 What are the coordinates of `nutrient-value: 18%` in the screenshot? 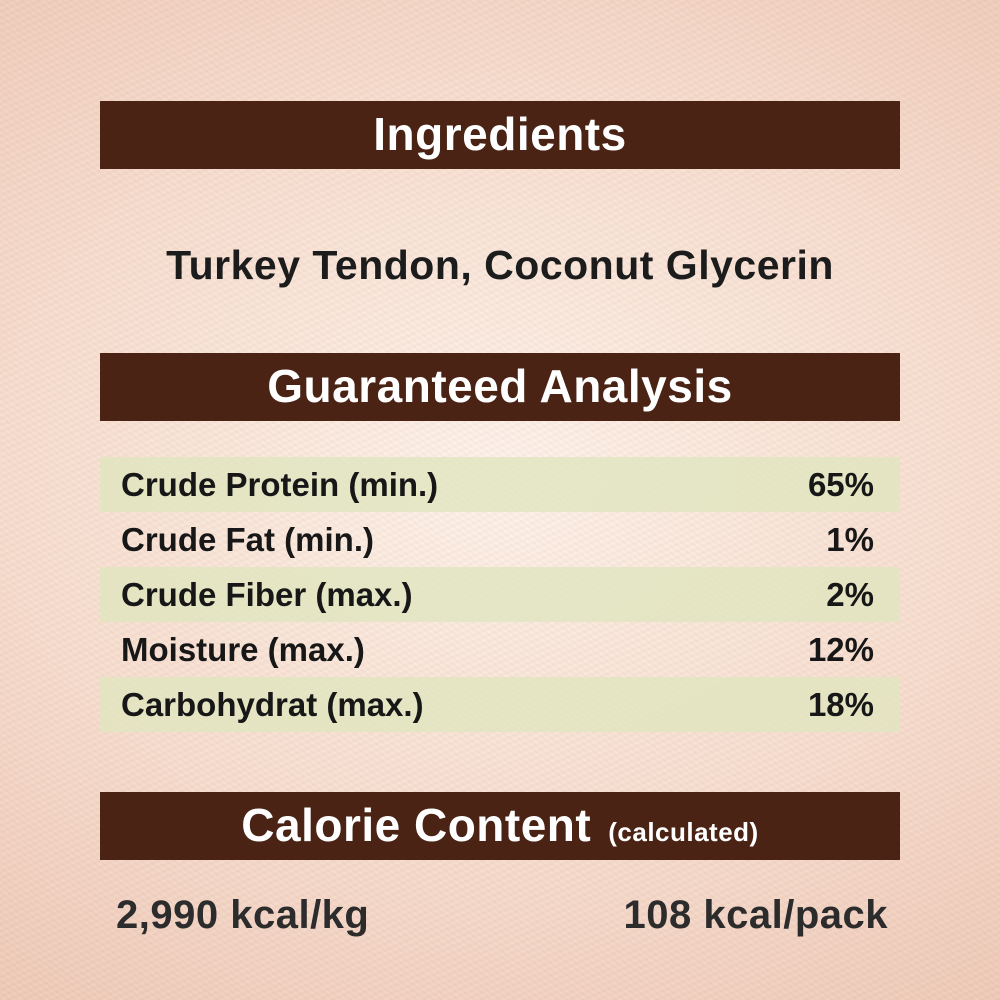 It's located at (840, 704).